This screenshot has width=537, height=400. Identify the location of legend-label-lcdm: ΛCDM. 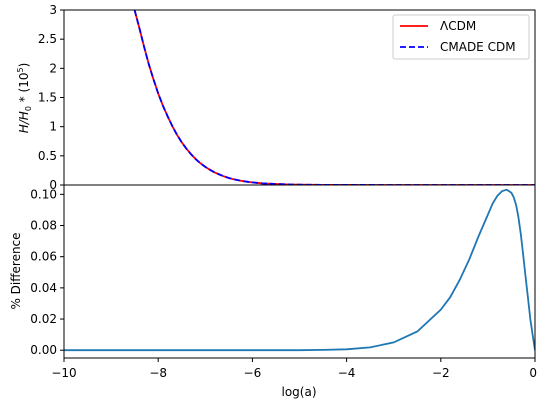
(458, 26).